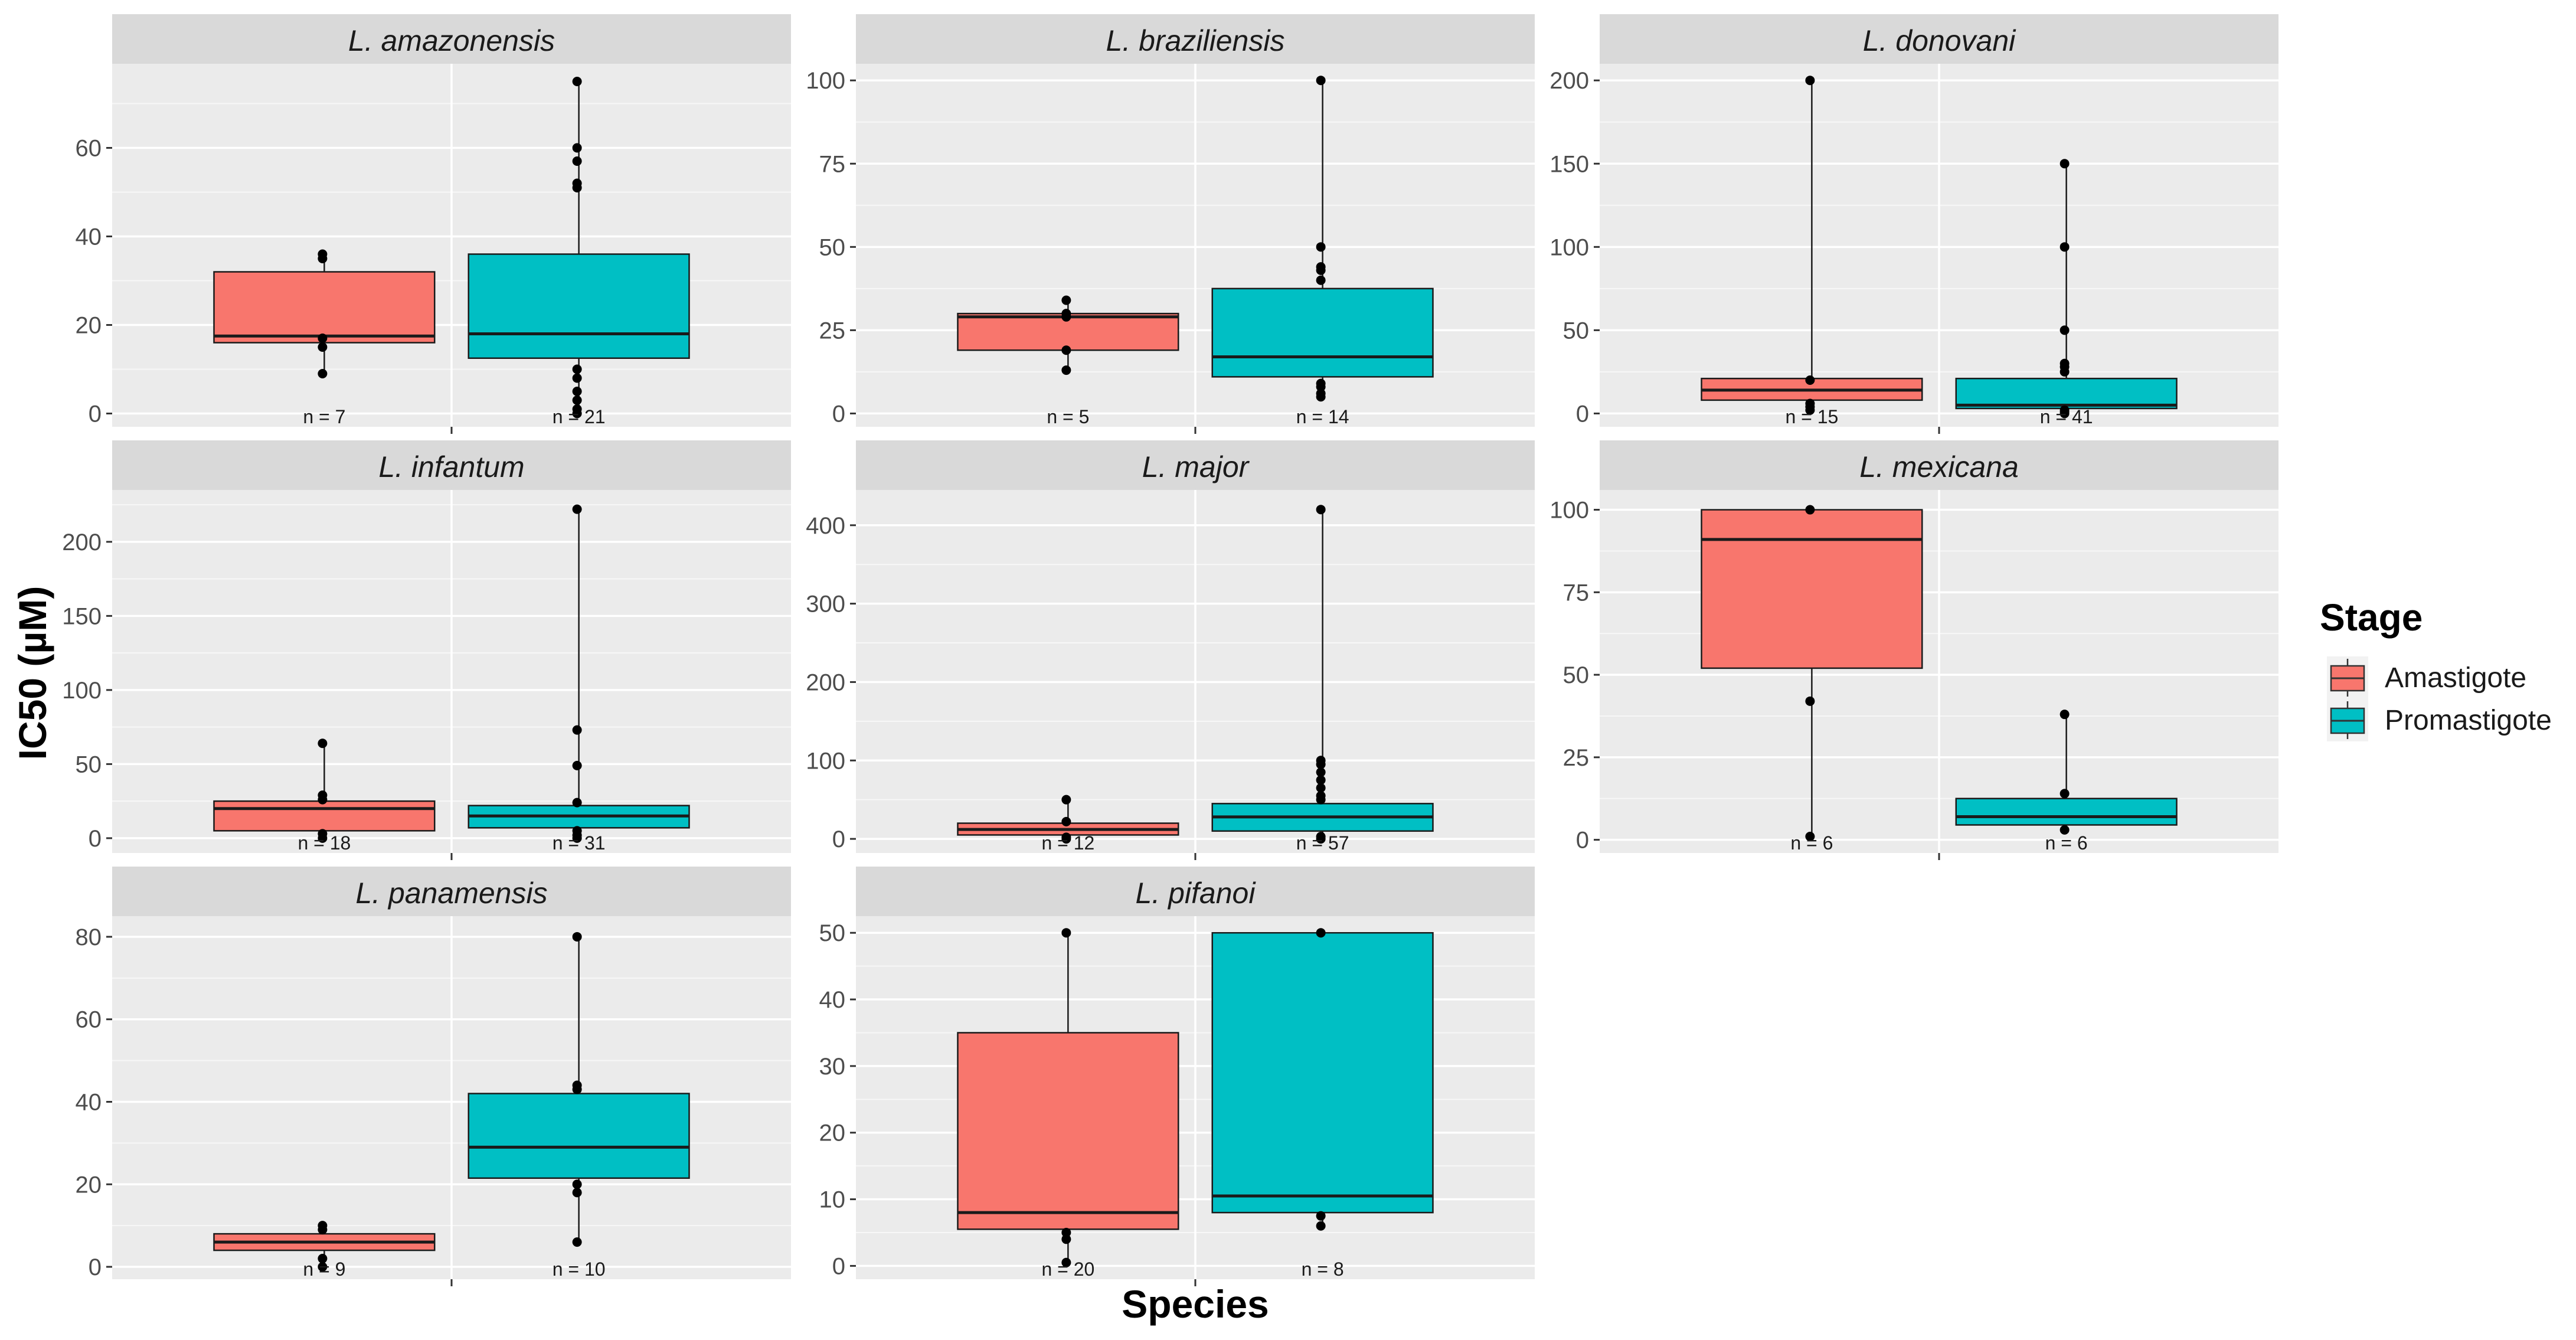  I want to click on y-tick-label: 80, so click(89, 937).